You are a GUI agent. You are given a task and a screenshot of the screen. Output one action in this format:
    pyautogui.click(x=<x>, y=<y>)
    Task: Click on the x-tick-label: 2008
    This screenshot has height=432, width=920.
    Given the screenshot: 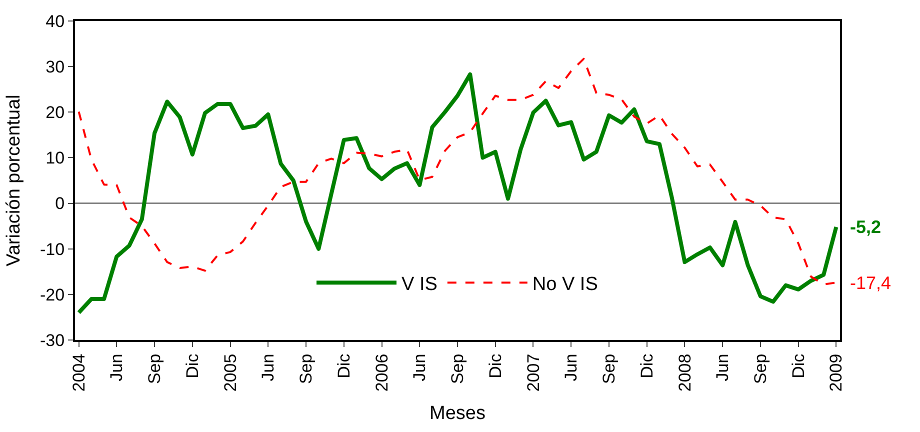 What is the action you would take?
    pyautogui.click(x=684, y=373)
    